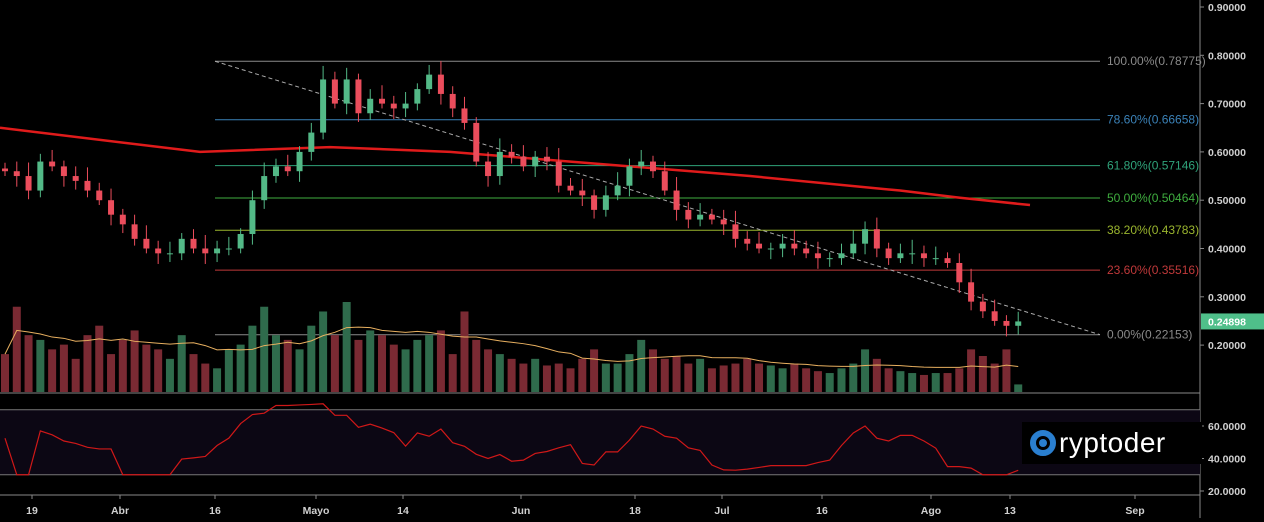 The height and width of the screenshot is (522, 1264). I want to click on fib-level-label: 78.60%(0.66658), so click(1153, 120).